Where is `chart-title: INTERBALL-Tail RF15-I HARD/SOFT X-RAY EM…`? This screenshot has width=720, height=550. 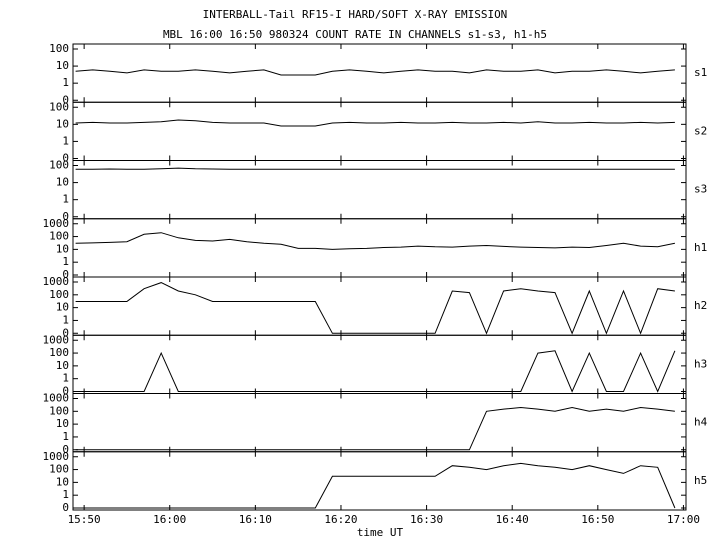 chart-title: INTERBALL-Tail RF15-I HARD/SOFT X-RAY EM… is located at coordinates (355, 14).